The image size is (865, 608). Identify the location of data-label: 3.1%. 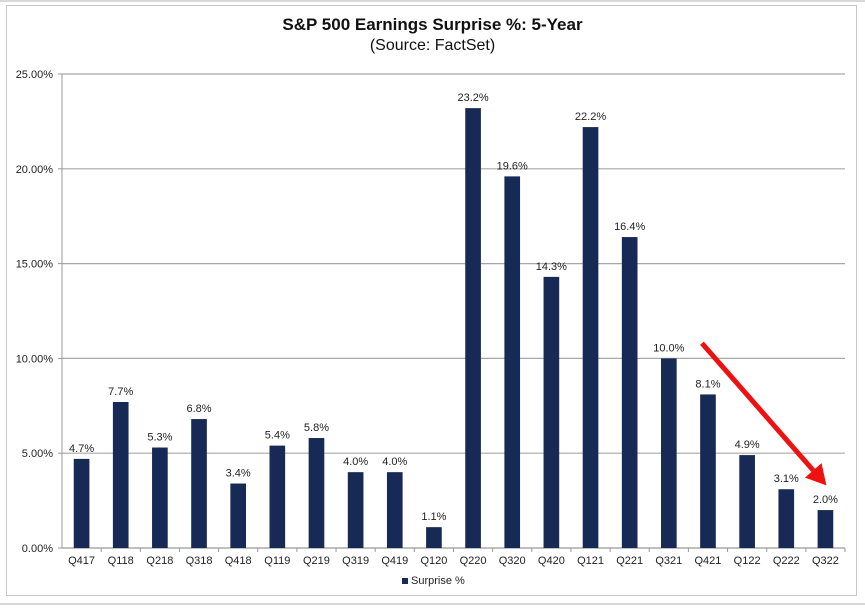
(786, 479).